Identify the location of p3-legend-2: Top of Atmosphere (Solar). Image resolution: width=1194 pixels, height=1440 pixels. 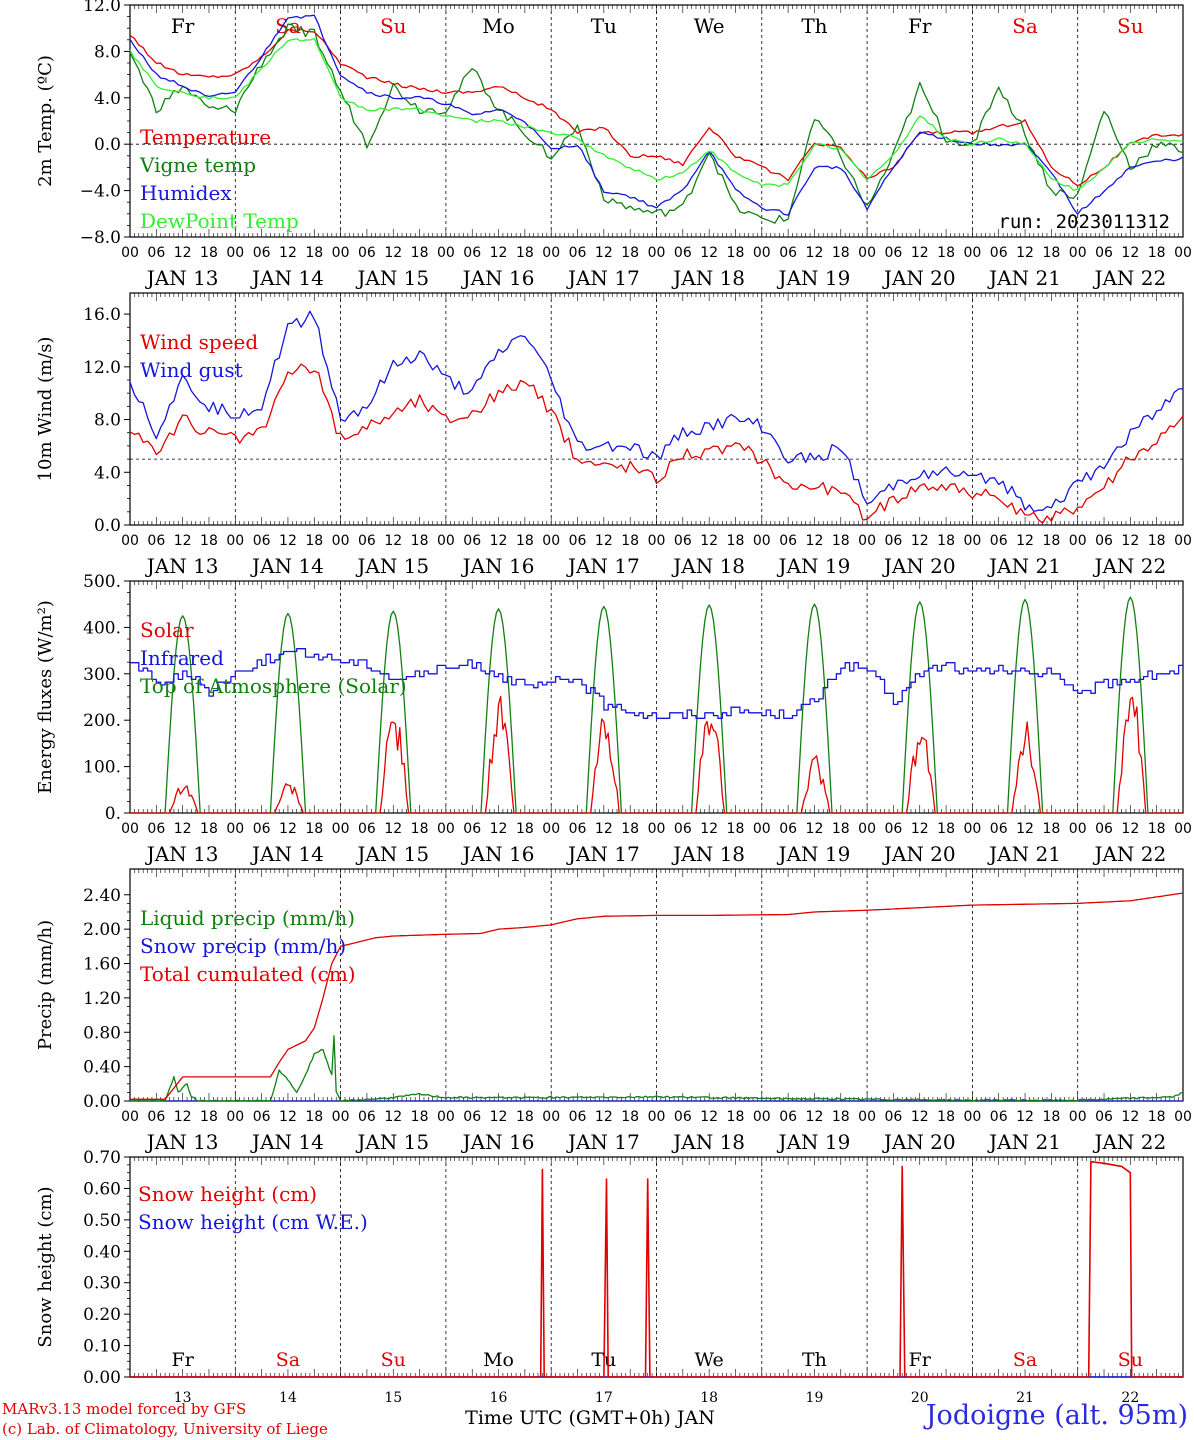
(273, 686).